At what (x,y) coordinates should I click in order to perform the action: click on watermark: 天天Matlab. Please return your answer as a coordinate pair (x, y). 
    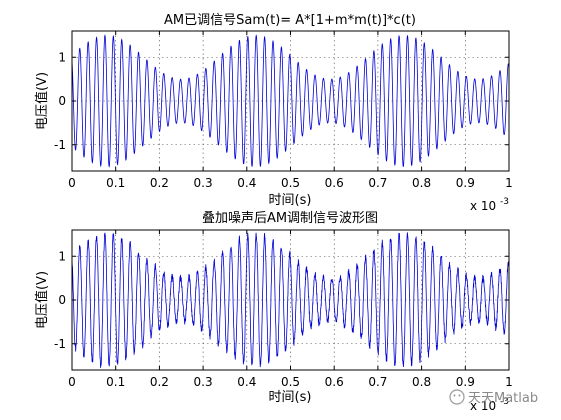
    Looking at the image, I should click on (493, 397).